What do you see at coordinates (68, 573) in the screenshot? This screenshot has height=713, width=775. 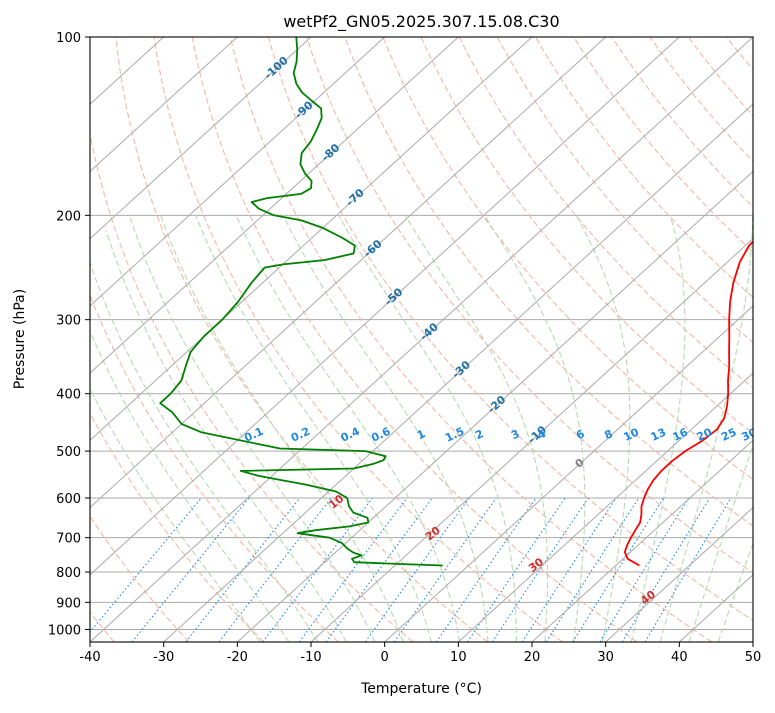 I see `y-tick-label: 800` at bounding box center [68, 573].